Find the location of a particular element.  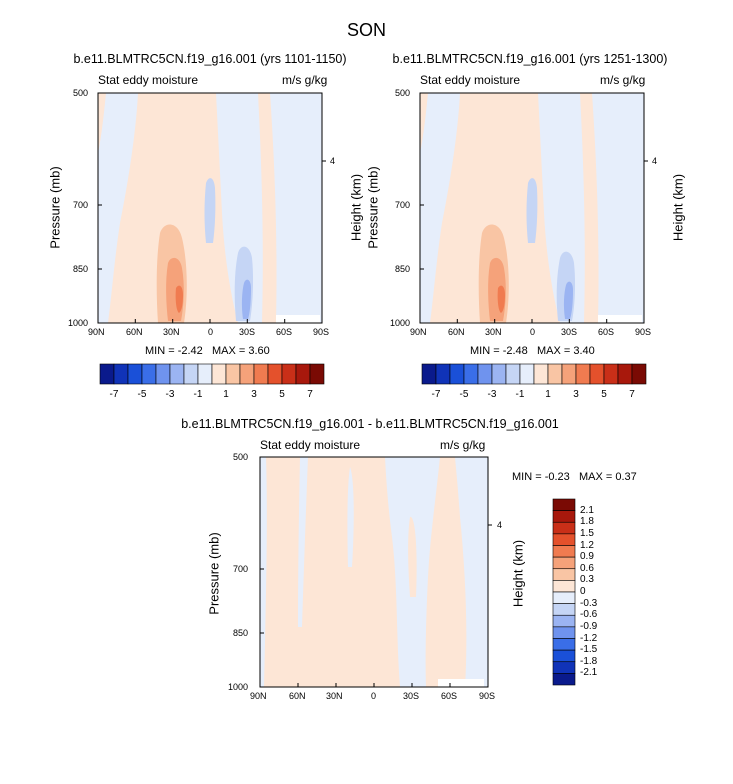

panel-3-missing-patch is located at coordinates (461, 683).